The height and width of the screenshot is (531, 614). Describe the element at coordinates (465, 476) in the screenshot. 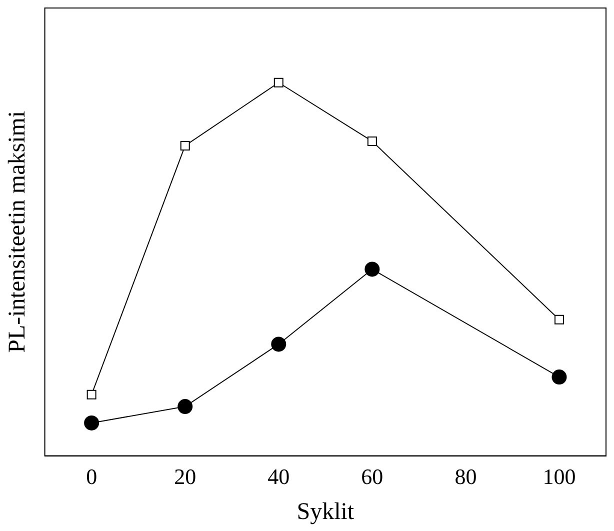

I see `x-tick-label: 80` at that location.